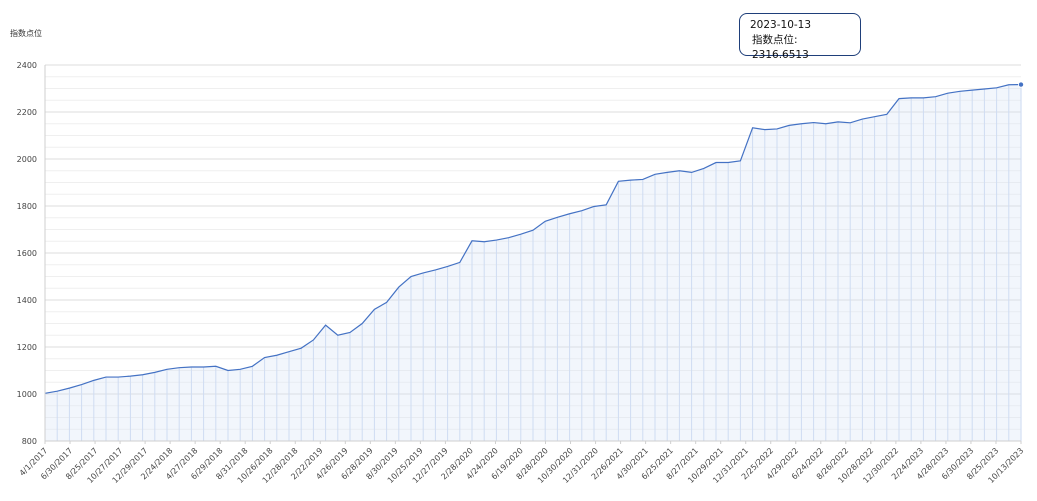 This screenshot has height=501, width=1037. Describe the element at coordinates (27, 300) in the screenshot. I see `y-tick-label: 1400` at that location.